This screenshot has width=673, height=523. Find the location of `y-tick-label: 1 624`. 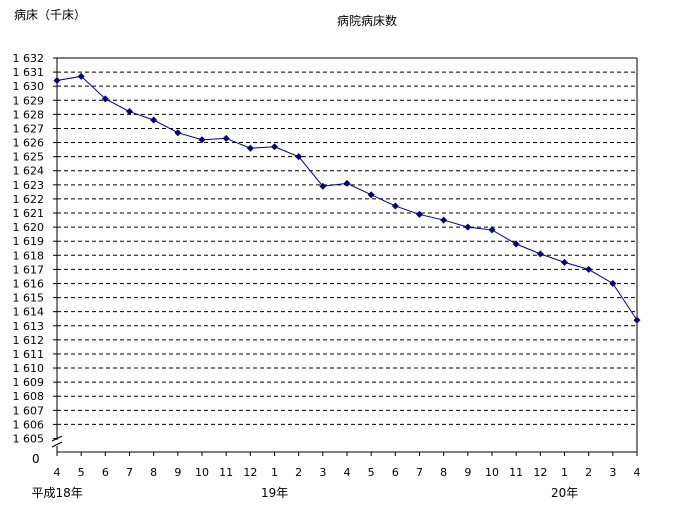

y-tick-label: 1 624 is located at coordinates (29, 171).